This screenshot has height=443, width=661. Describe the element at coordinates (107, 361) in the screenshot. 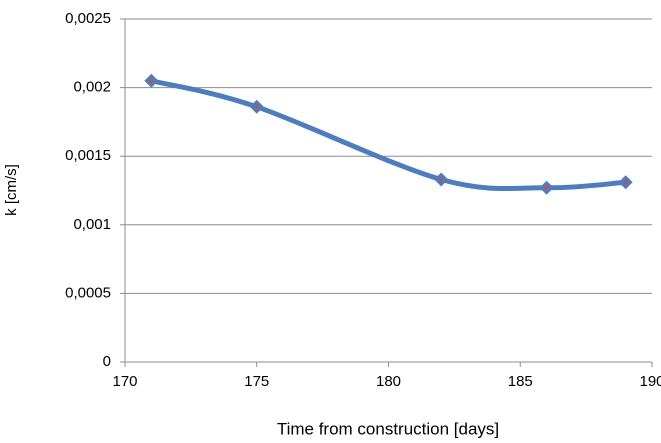

I see `y-tick-label: 0` at that location.